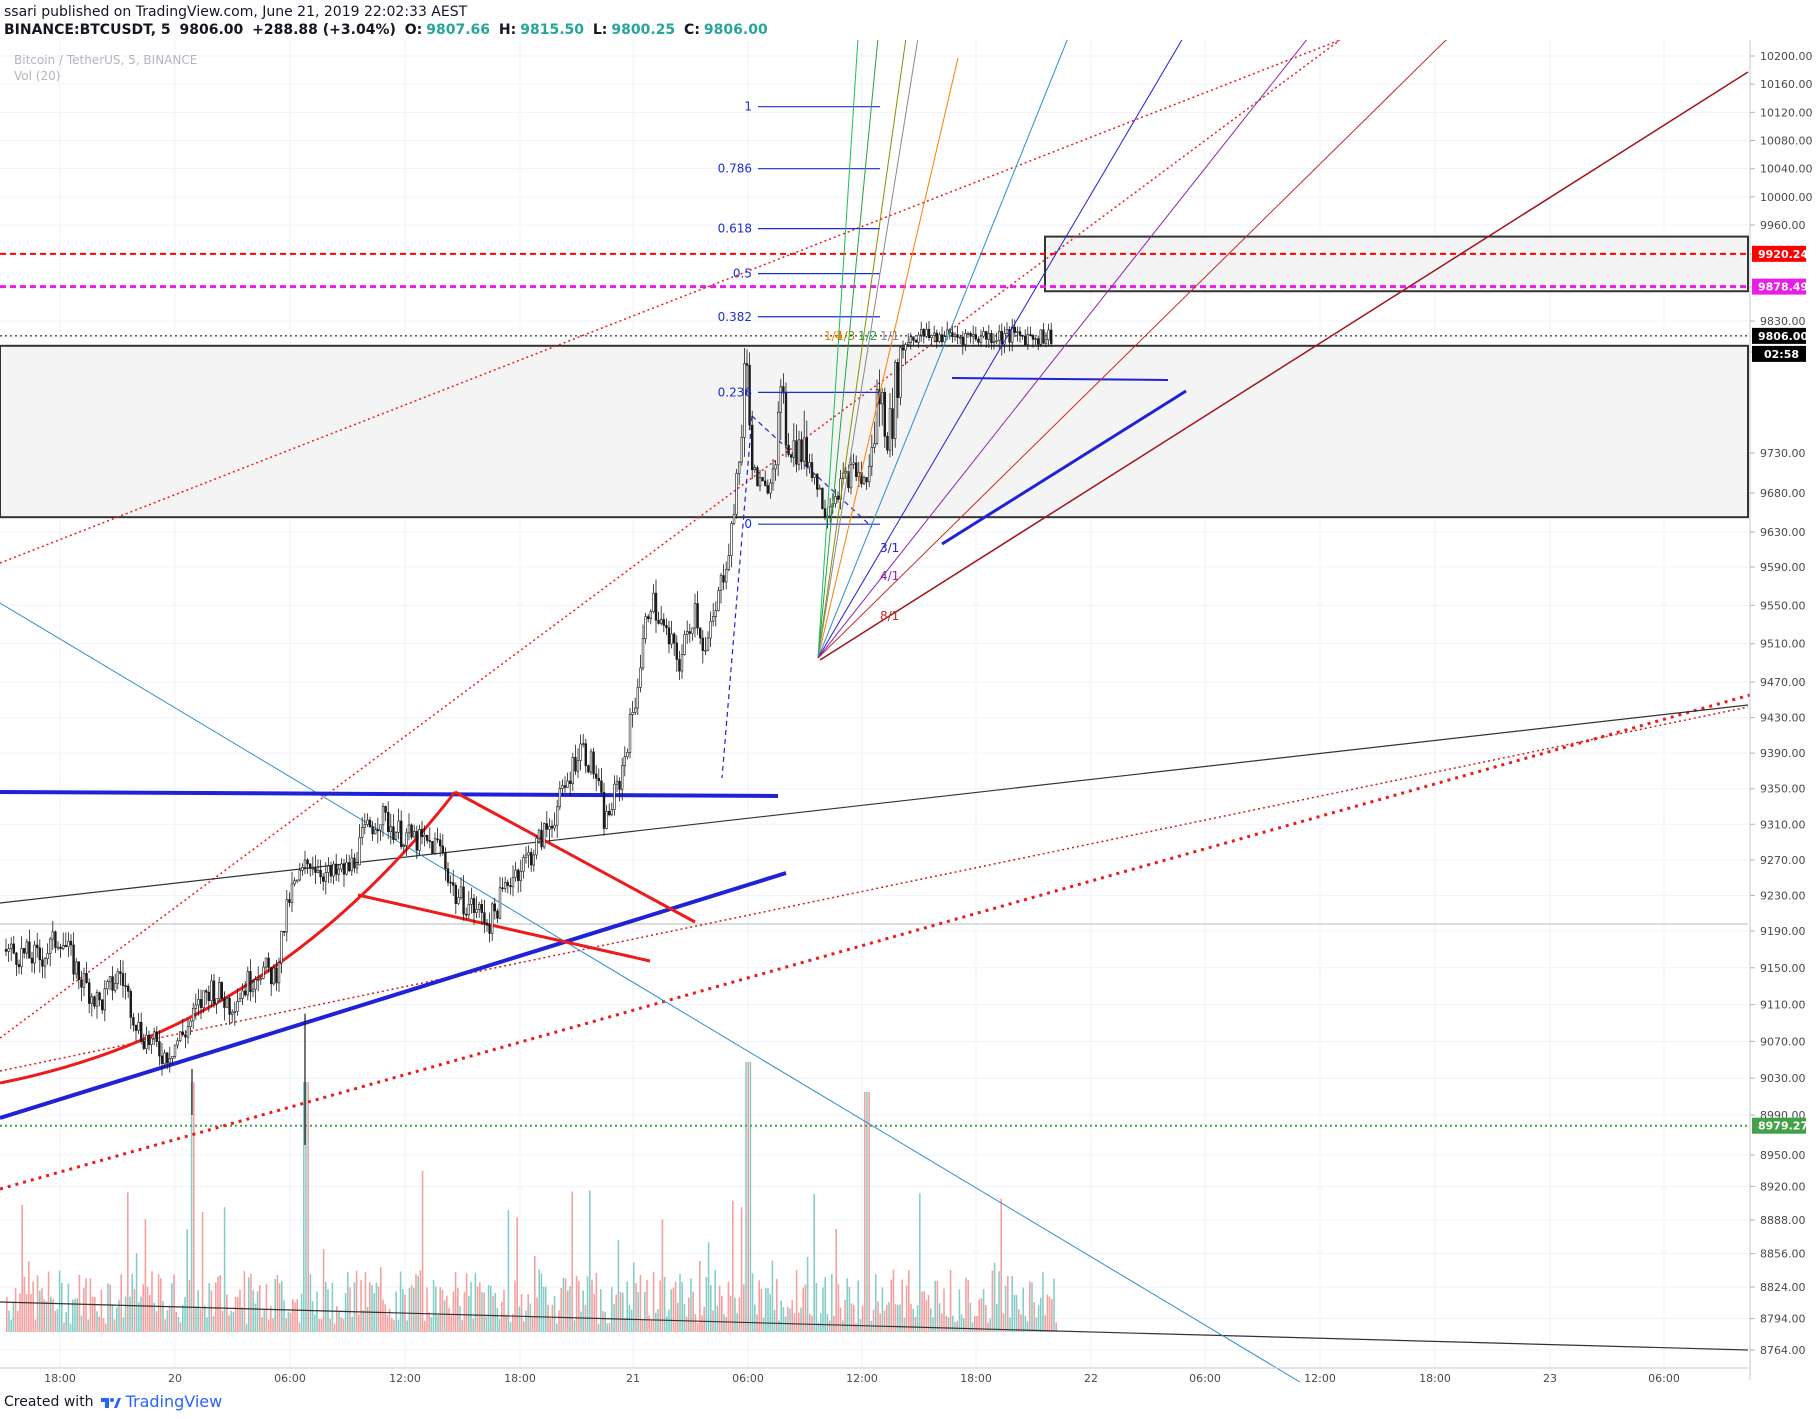 This screenshot has height=1419, width=1818. What do you see at coordinates (1783, 453) in the screenshot?
I see `y-tick-label: 9730.00` at bounding box center [1783, 453].